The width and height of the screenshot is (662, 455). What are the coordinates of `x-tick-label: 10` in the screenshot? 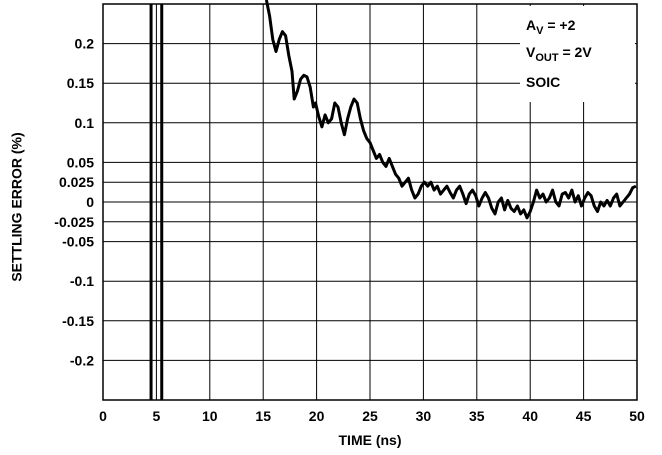 It's located at (210, 416).